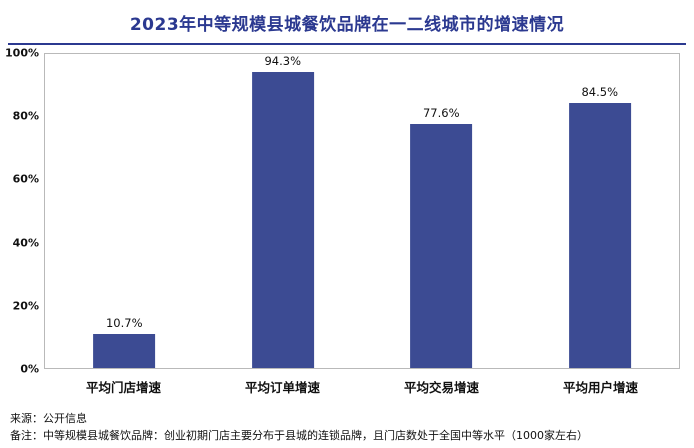 The height and width of the screenshot is (448, 694). I want to click on bar-value-label: 94.3%, so click(283, 60).